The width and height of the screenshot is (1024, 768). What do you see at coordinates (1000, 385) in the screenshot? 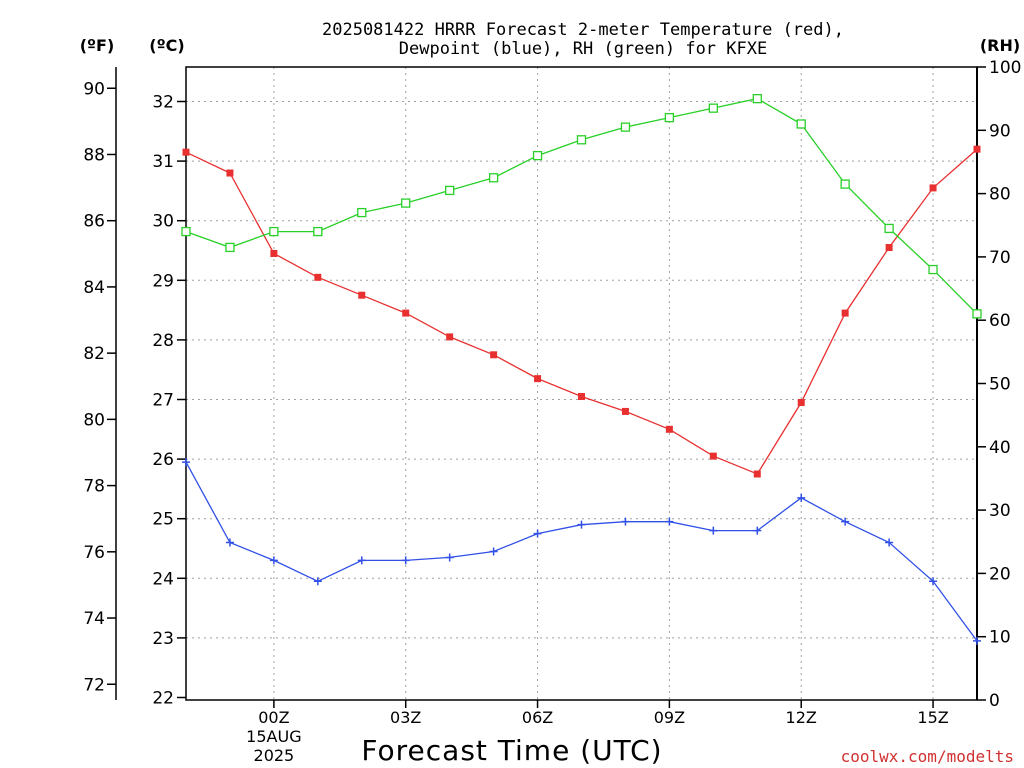
I see `rh-tick-label: 50` at bounding box center [1000, 385].